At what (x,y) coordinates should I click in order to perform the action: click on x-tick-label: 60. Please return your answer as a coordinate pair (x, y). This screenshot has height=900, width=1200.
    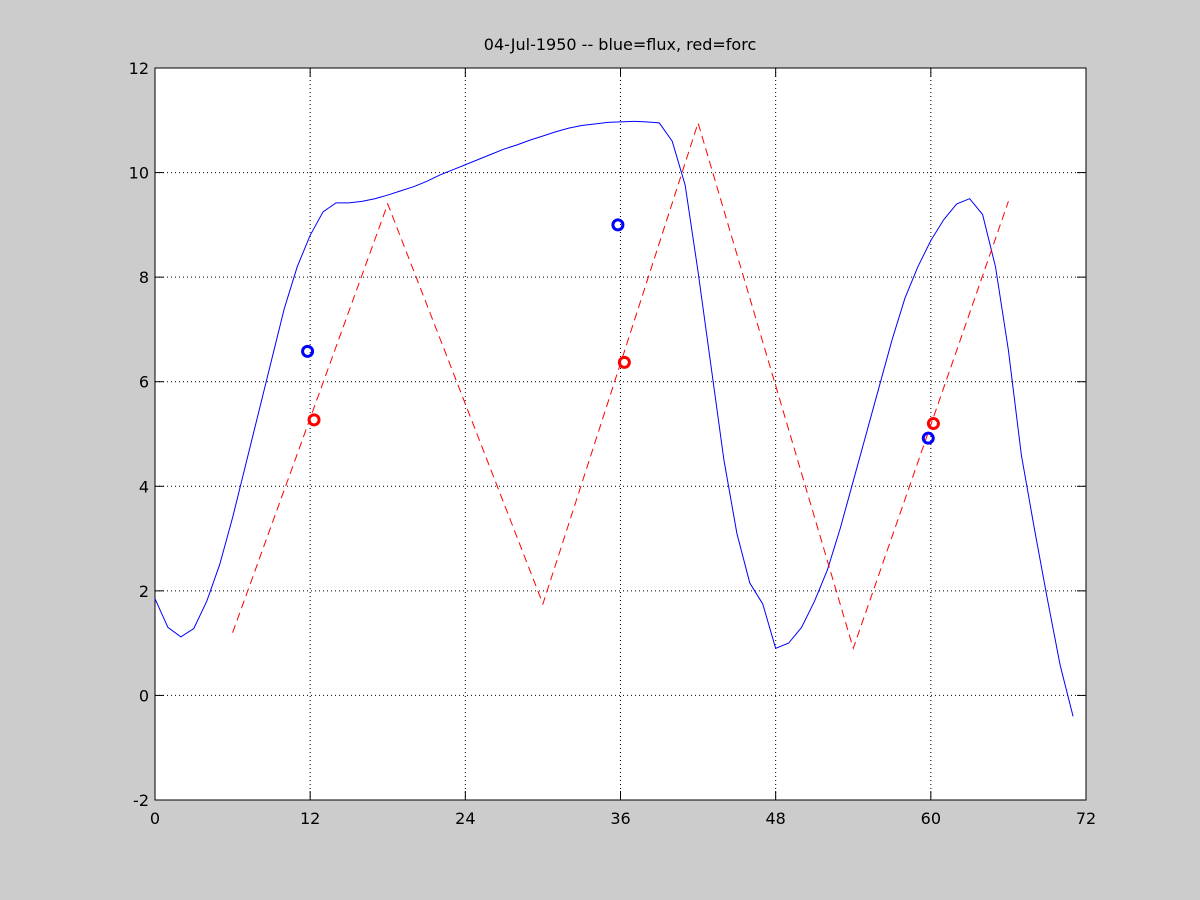
    Looking at the image, I should click on (931, 818).